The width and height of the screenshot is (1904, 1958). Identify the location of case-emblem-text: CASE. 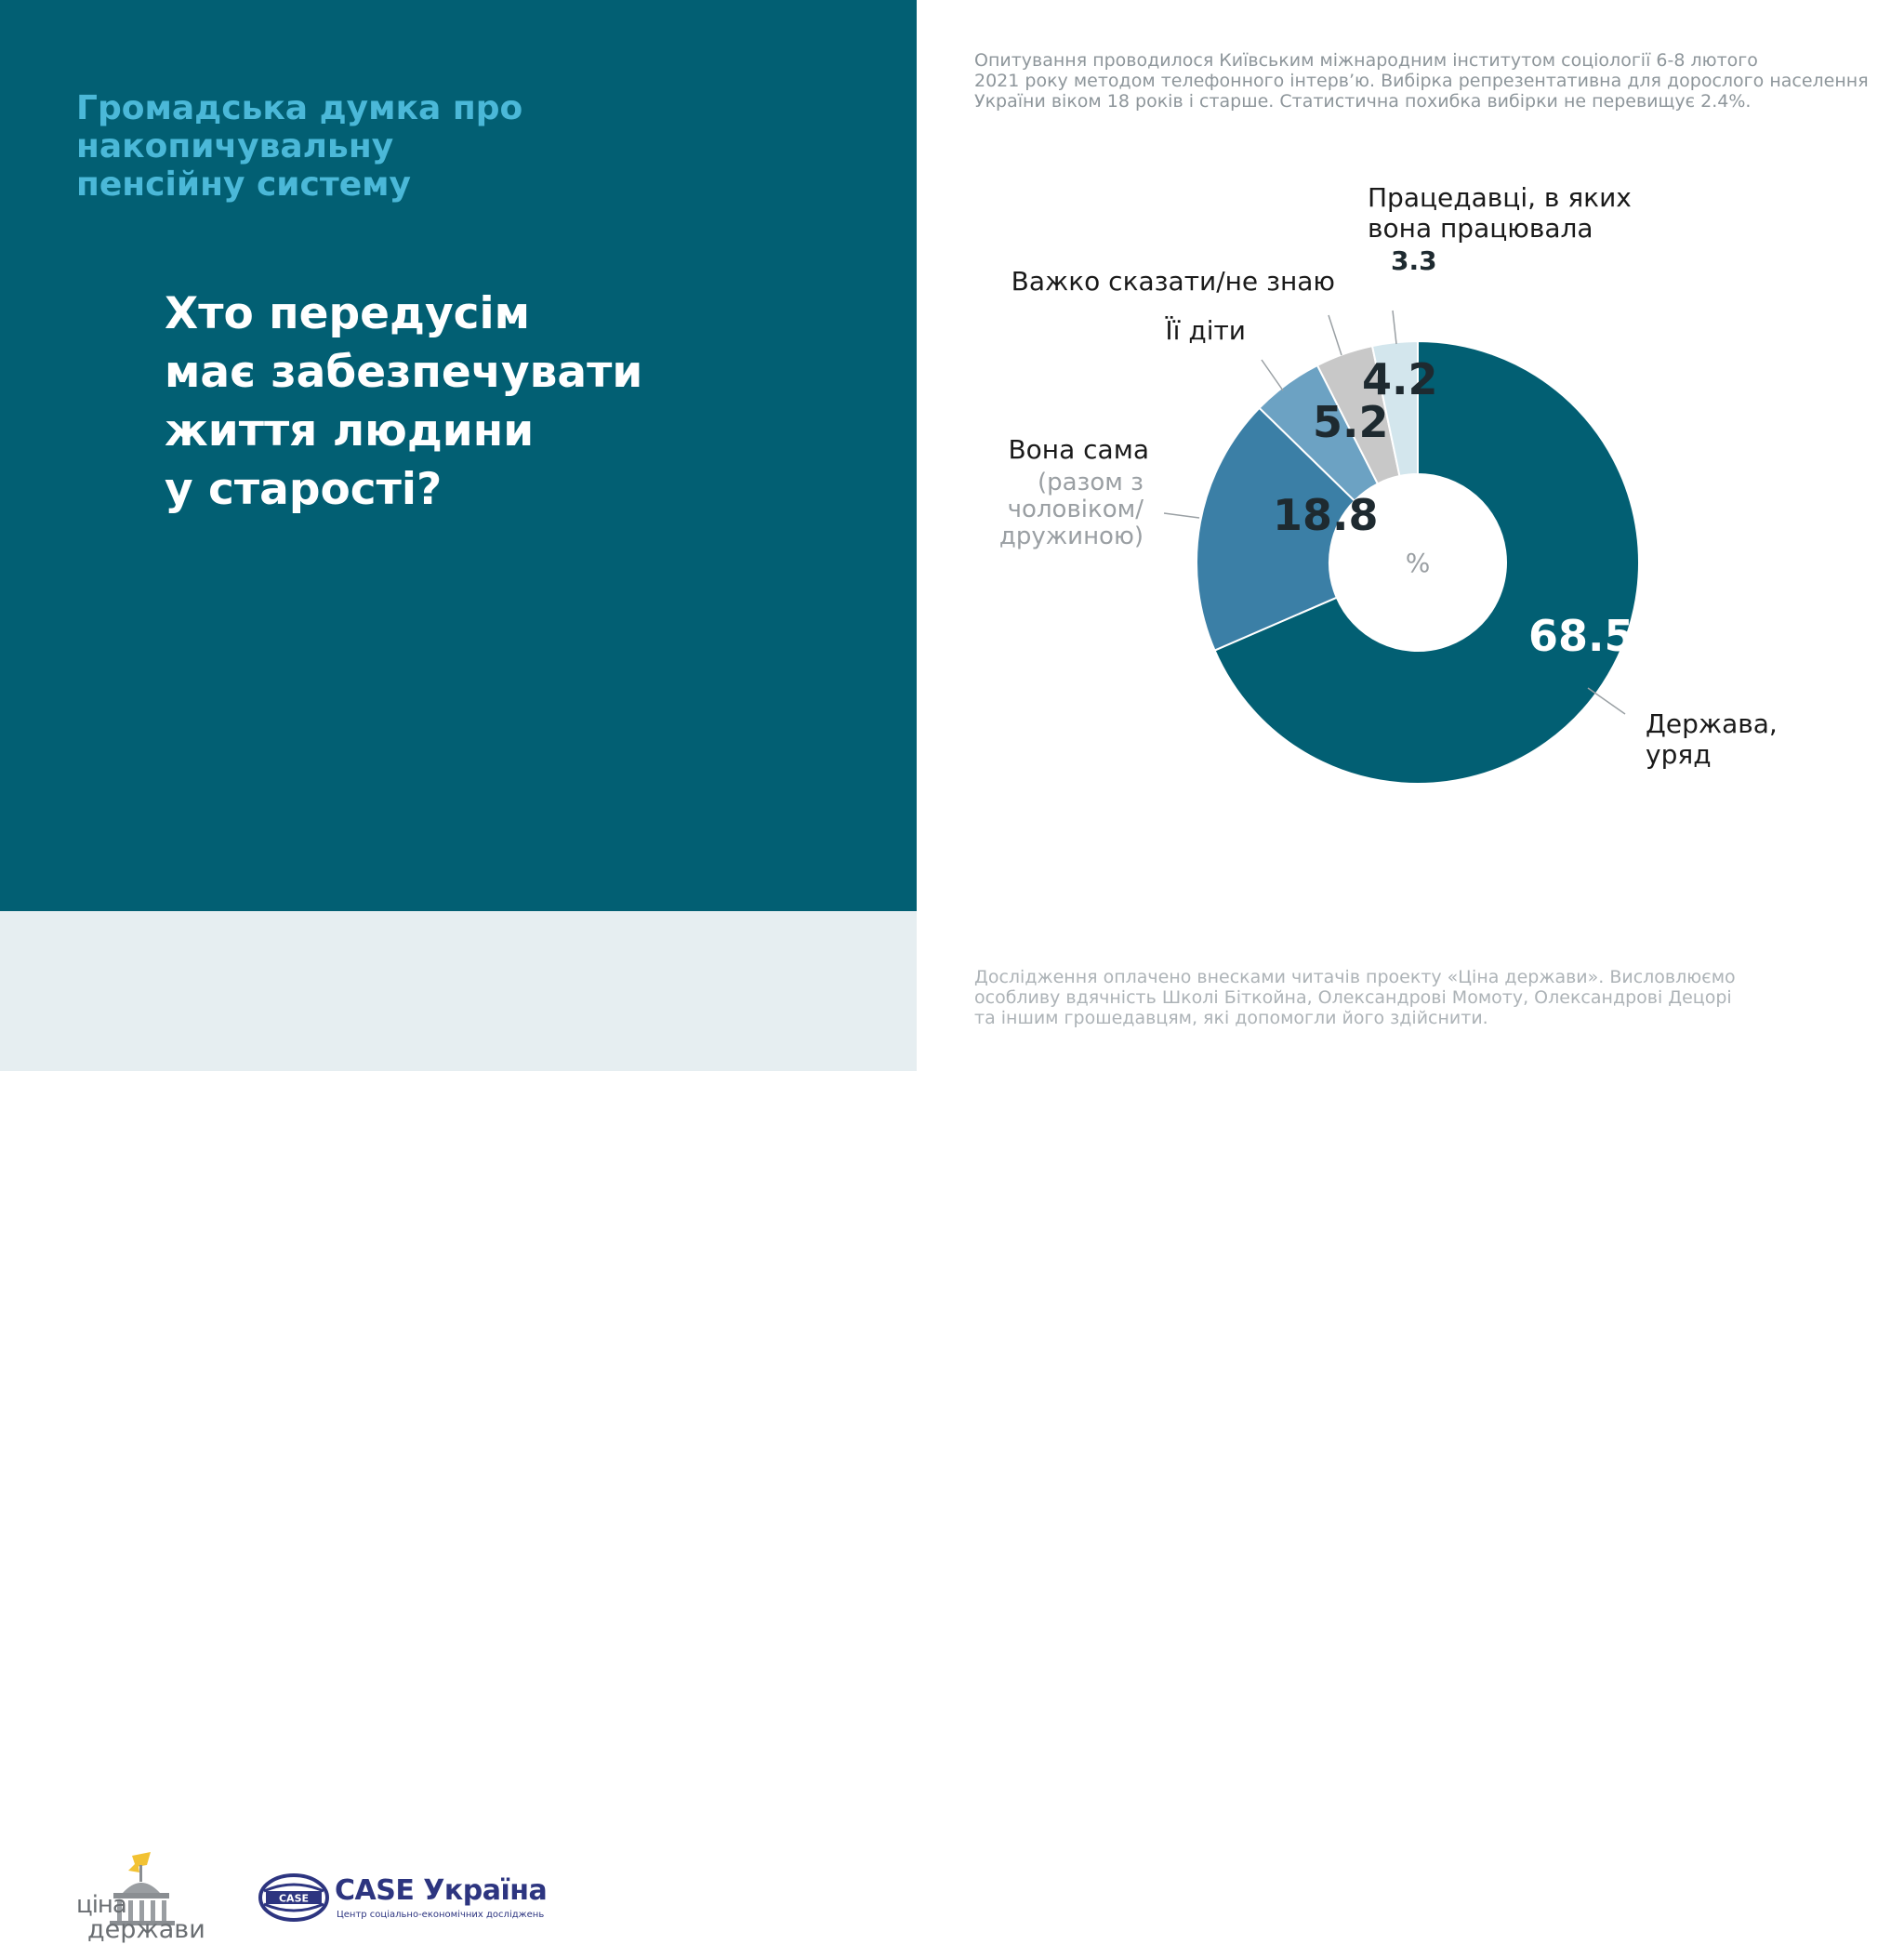
(294, 1899).